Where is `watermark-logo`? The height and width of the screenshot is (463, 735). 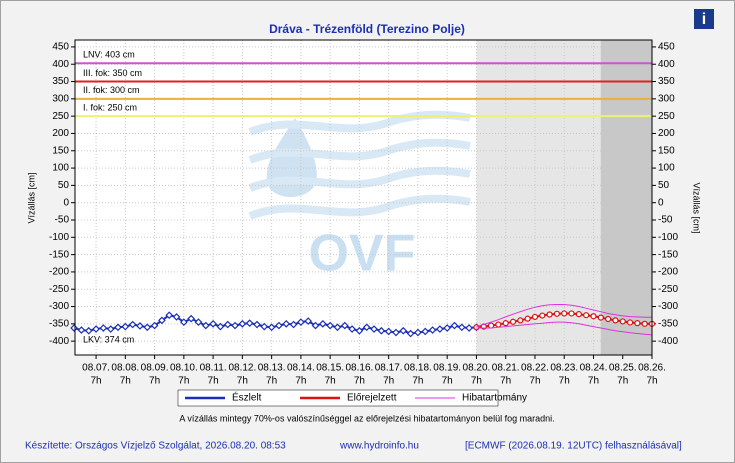
watermark-logo is located at coordinates (359, 165).